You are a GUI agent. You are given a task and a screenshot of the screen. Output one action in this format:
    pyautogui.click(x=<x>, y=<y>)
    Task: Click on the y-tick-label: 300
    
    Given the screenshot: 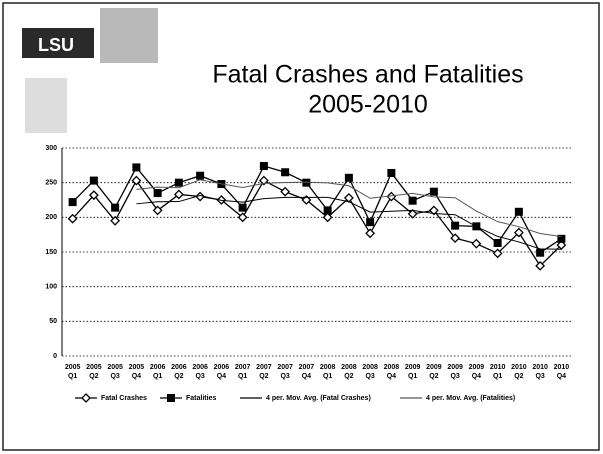 What is the action you would take?
    pyautogui.click(x=51, y=148)
    